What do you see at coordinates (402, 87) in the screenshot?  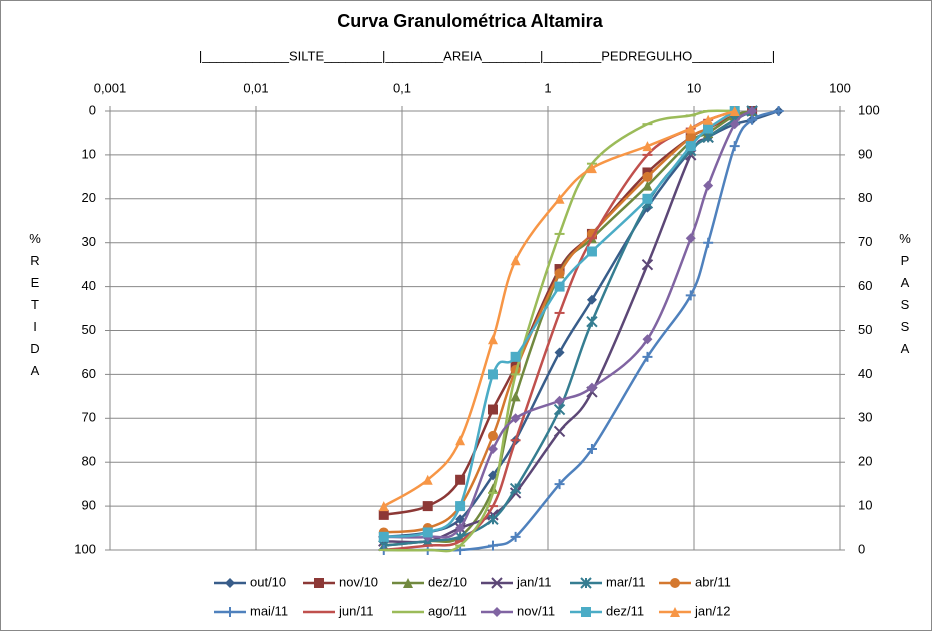 I see `x-tick-label: 0,1` at bounding box center [402, 87].